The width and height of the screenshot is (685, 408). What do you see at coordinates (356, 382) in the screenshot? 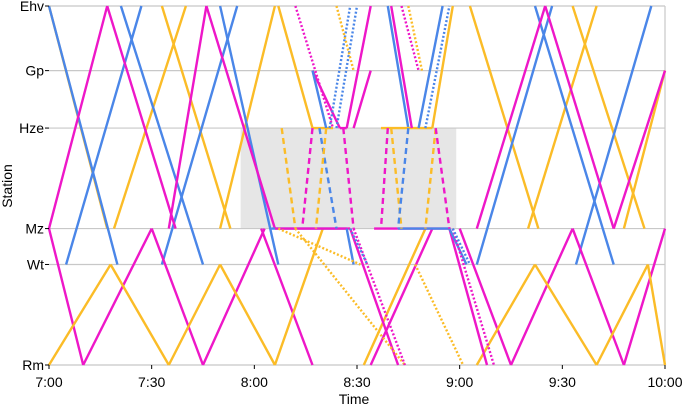
I see `x-tick-label: 8:30` at bounding box center [356, 382].